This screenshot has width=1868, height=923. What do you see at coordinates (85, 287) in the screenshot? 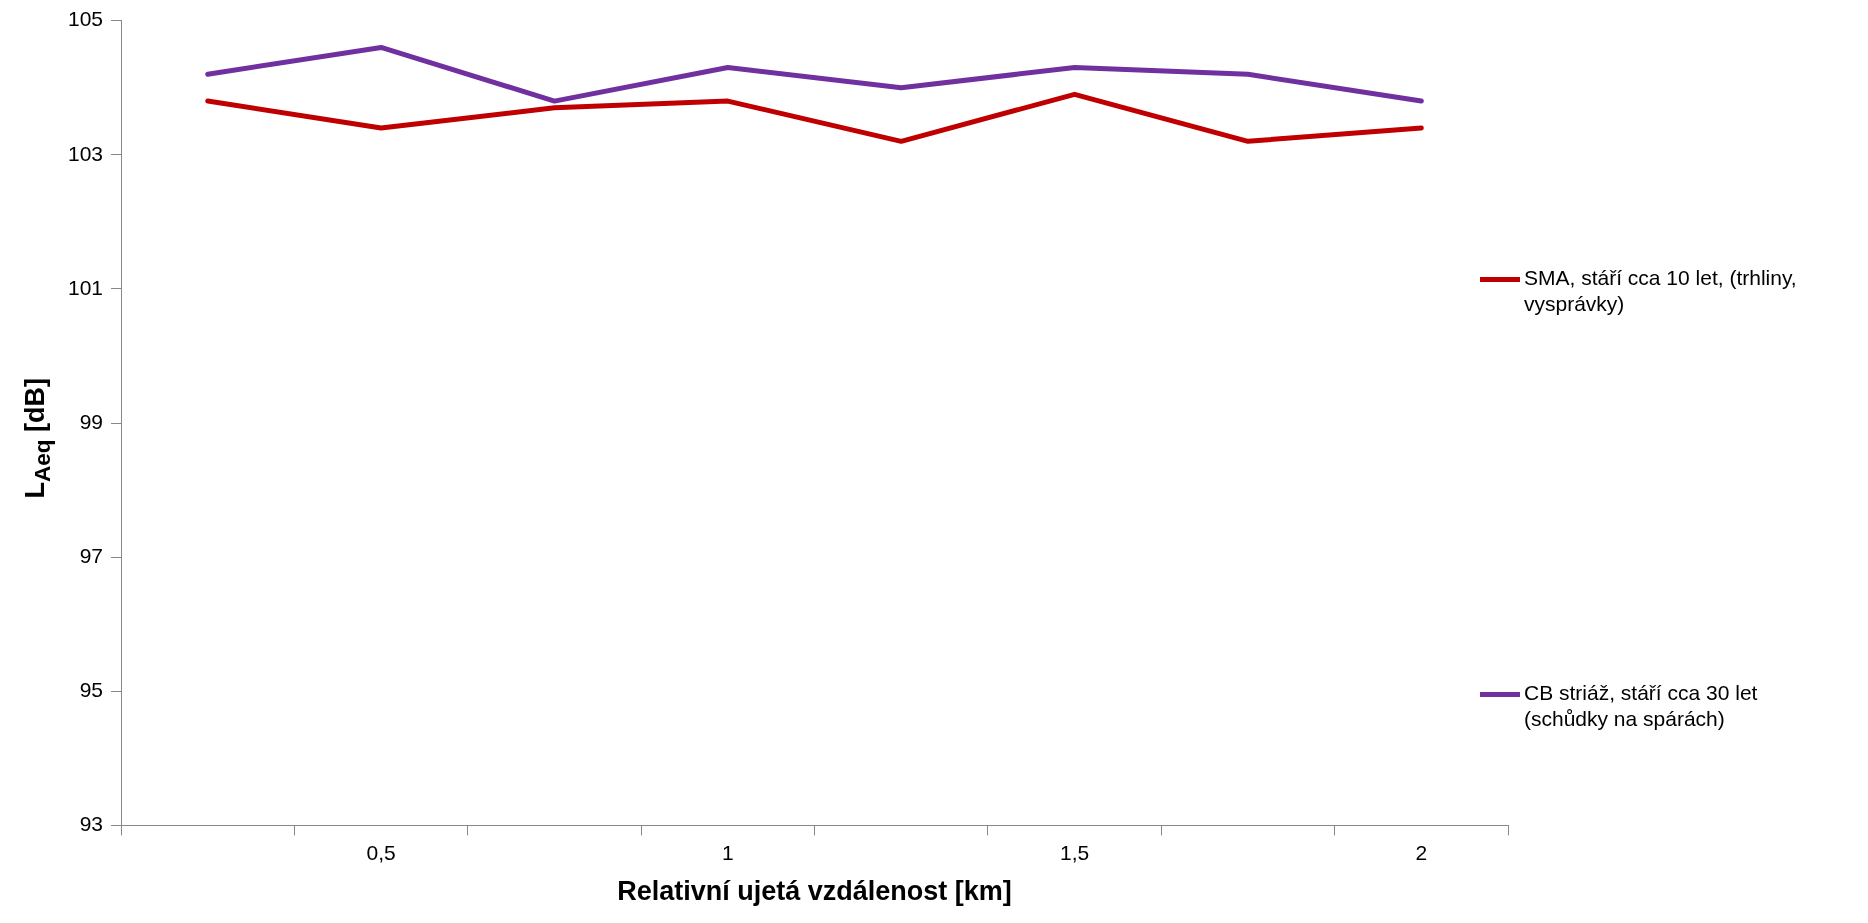
I see `y-tick-label: 101` at bounding box center [85, 287].